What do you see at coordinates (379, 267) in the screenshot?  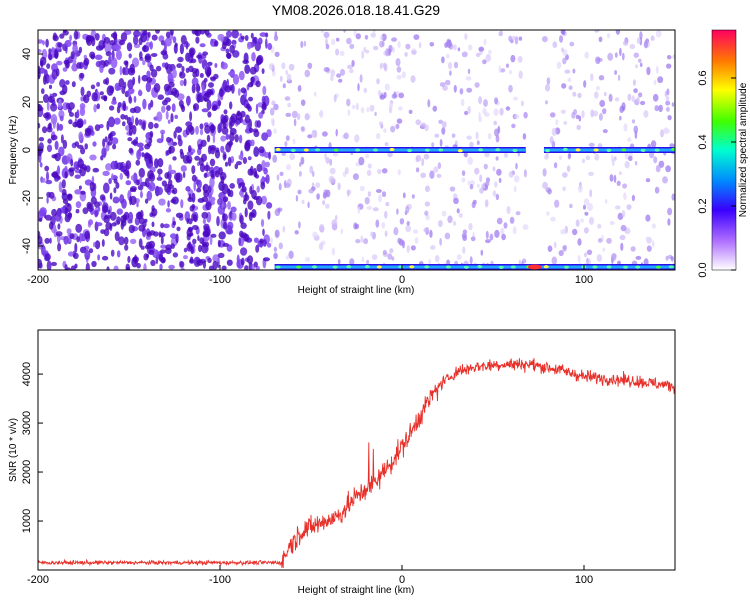 I see `bottom-edge-line-blob` at bounding box center [379, 267].